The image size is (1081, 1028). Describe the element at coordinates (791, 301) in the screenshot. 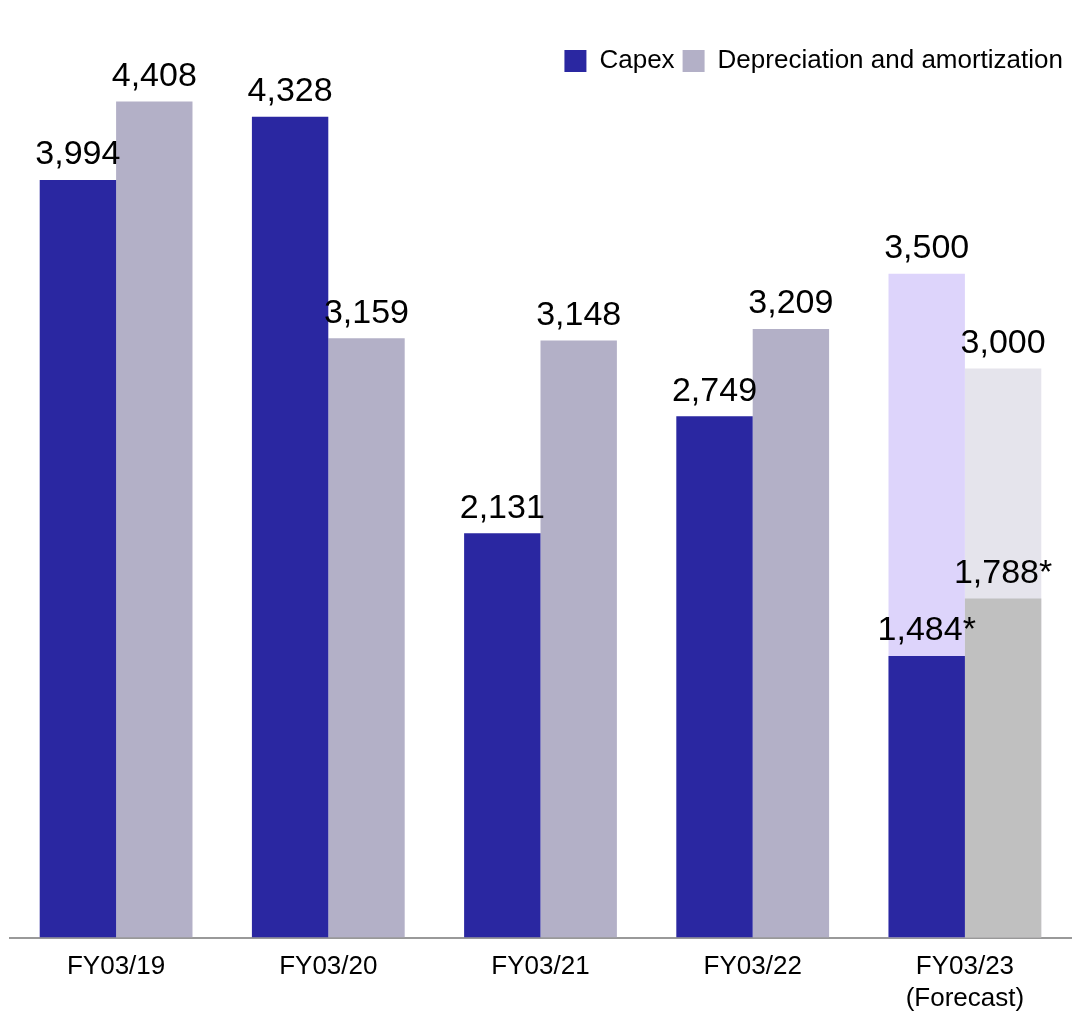

I see `data-label: 3,209` at that location.